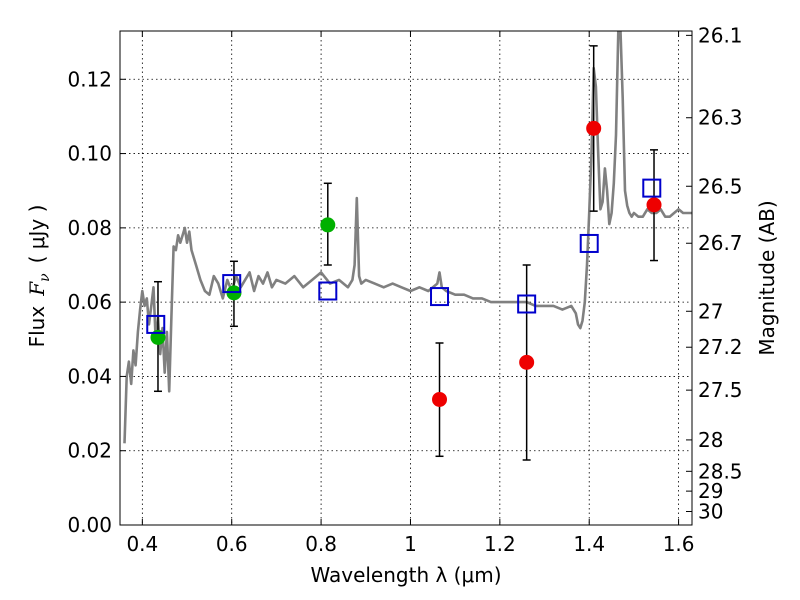 The image size is (800, 600). What do you see at coordinates (679, 544) in the screenshot?
I see `x-tick-label: 1.6` at bounding box center [679, 544].